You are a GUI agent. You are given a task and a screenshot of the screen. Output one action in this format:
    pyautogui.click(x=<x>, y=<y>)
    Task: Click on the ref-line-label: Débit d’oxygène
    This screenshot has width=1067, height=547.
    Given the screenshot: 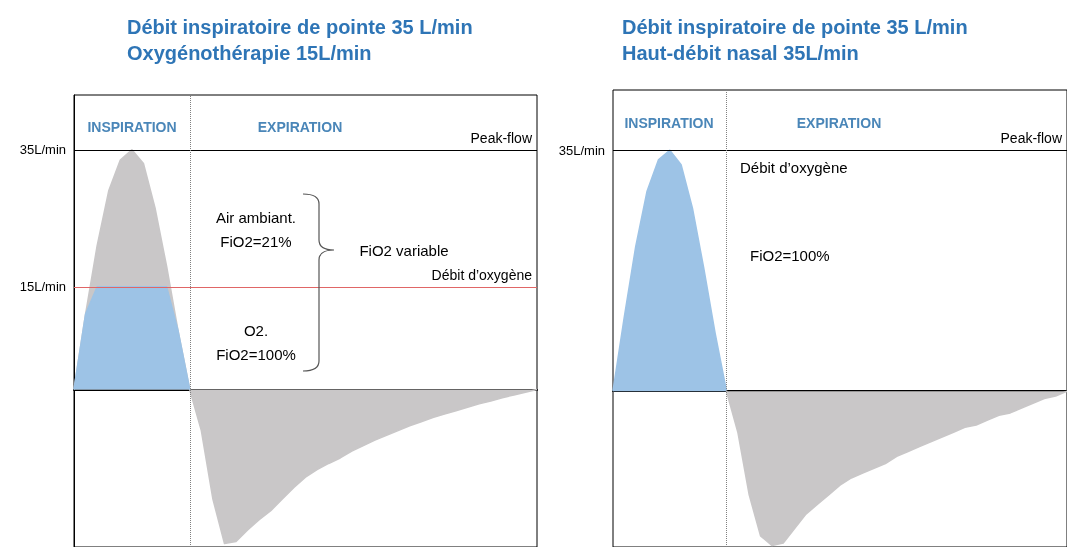 What is the action you would take?
    pyautogui.click(x=482, y=274)
    